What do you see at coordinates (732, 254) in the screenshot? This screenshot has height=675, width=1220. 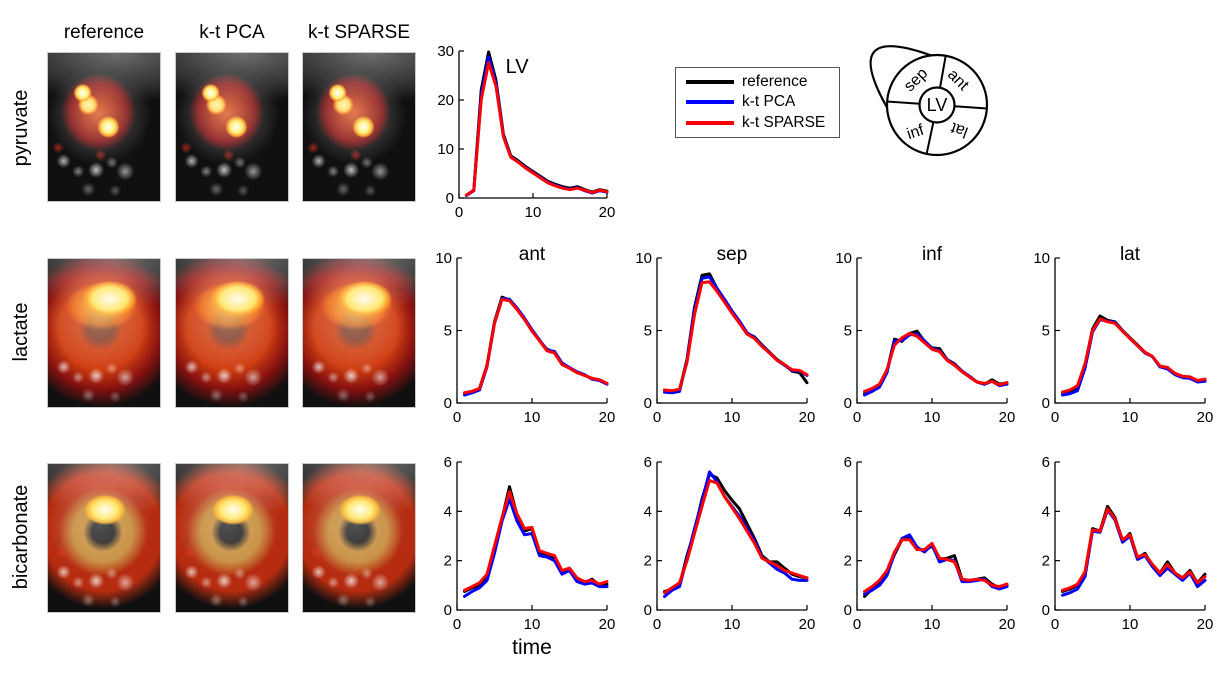 I see `chart-title: sep` at bounding box center [732, 254].